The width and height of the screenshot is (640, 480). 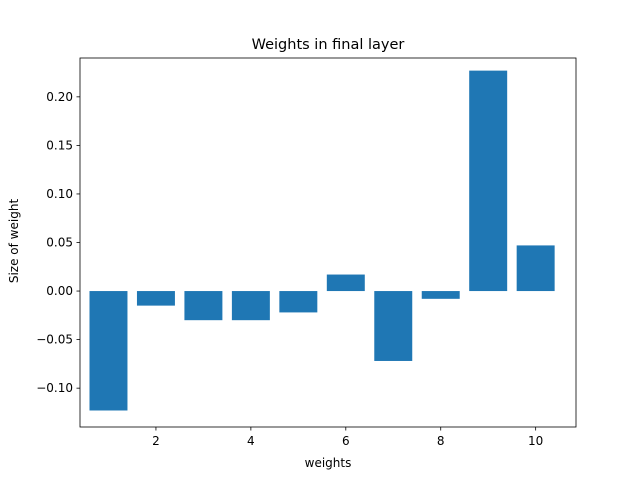 I want to click on y-tick-label: 0.05, so click(x=59, y=243).